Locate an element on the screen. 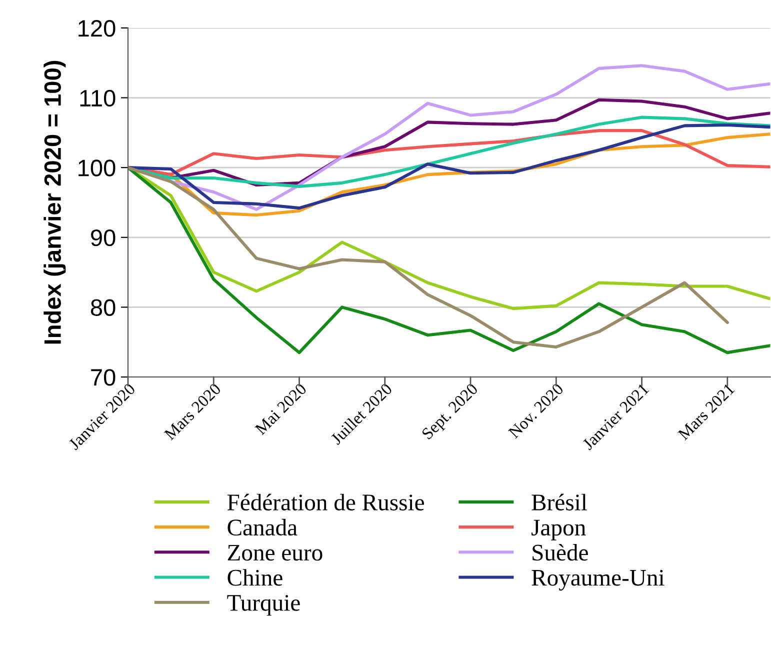 The image size is (771, 650). legend-label: Royaume-Uni is located at coordinates (598, 580).